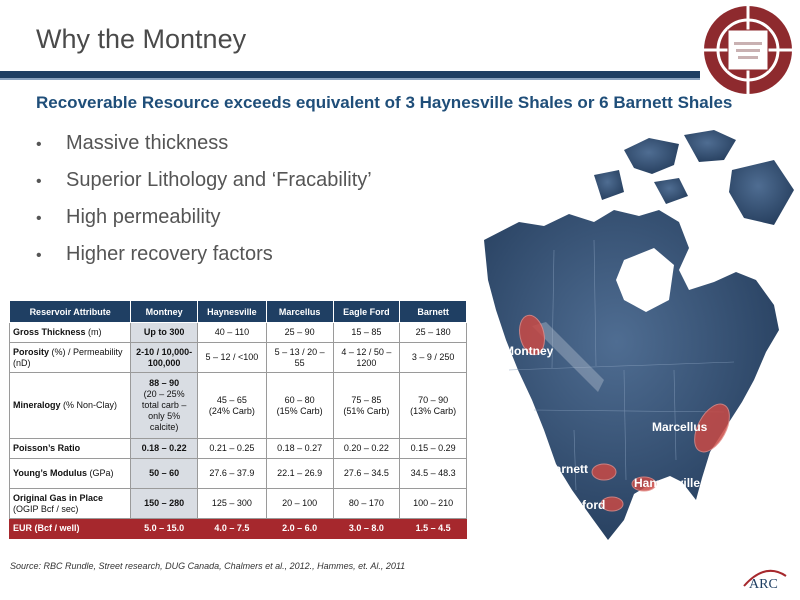 Image resolution: width=800 pixels, height=600 pixels. What do you see at coordinates (219, 180) in the screenshot?
I see `bullet-text: Superior Lithology and ‘Fracability’` at bounding box center [219, 180].